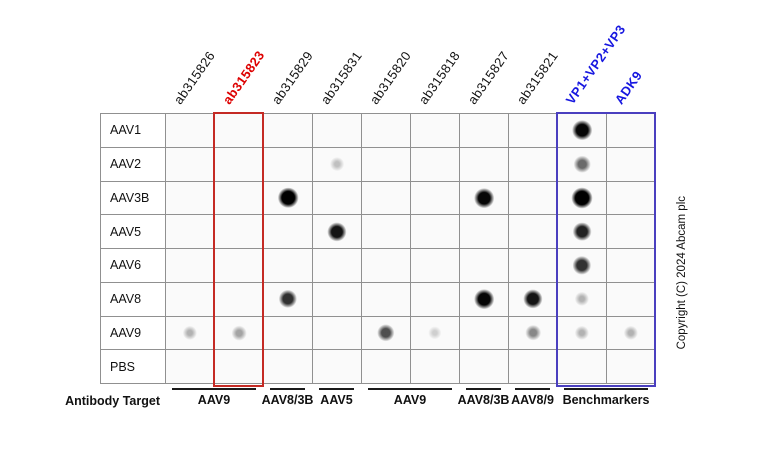 The image size is (768, 449). I want to click on target-group-label-AAV8/9: AAV8/9, so click(532, 400).